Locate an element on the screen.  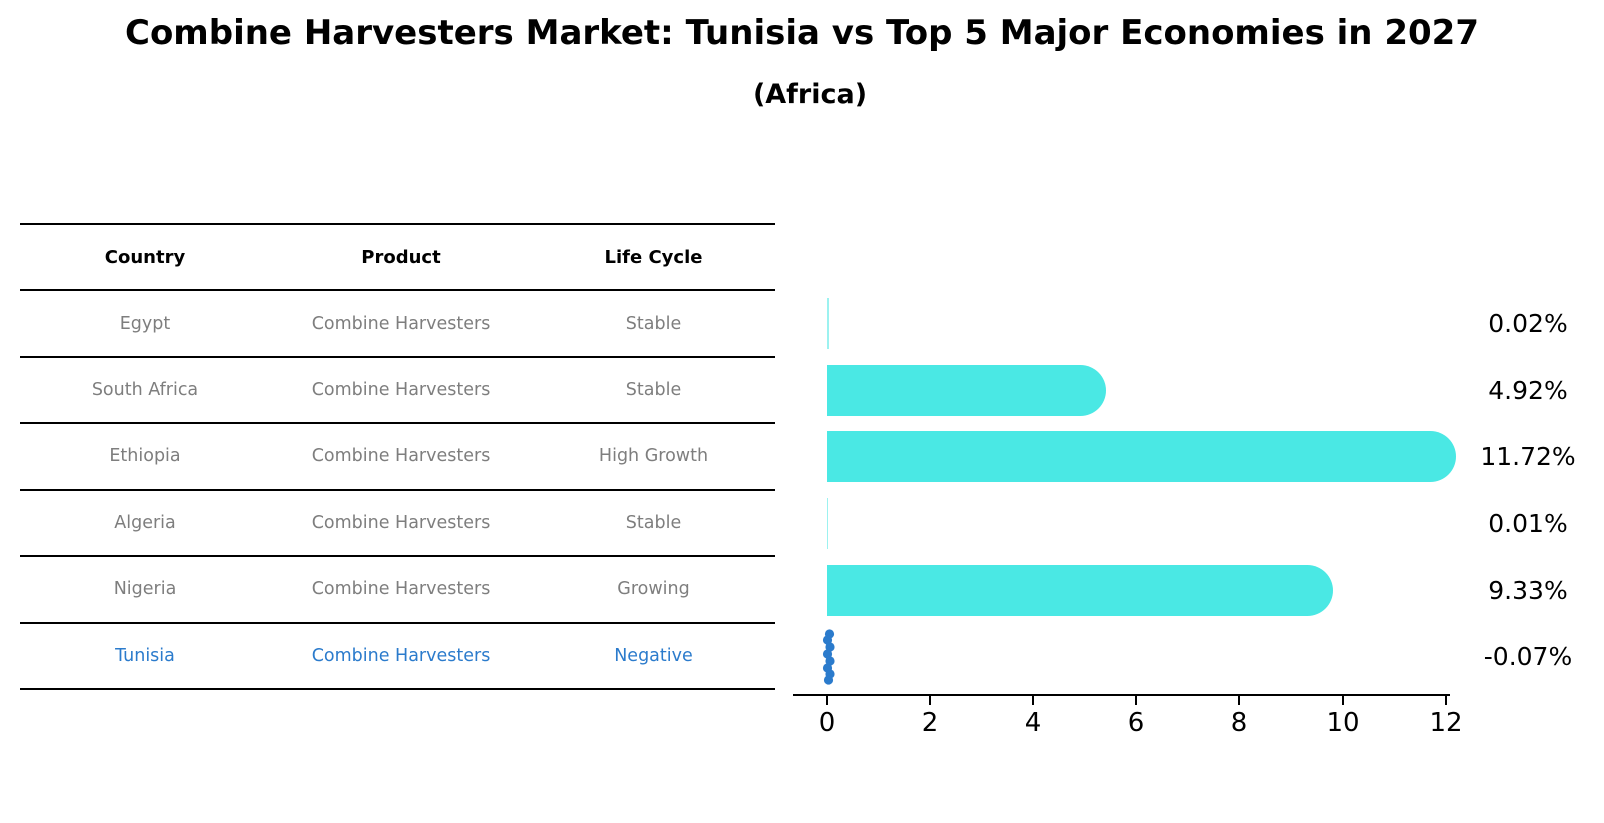
value-label-nigeria: 9.33% is located at coordinates (1528, 590).